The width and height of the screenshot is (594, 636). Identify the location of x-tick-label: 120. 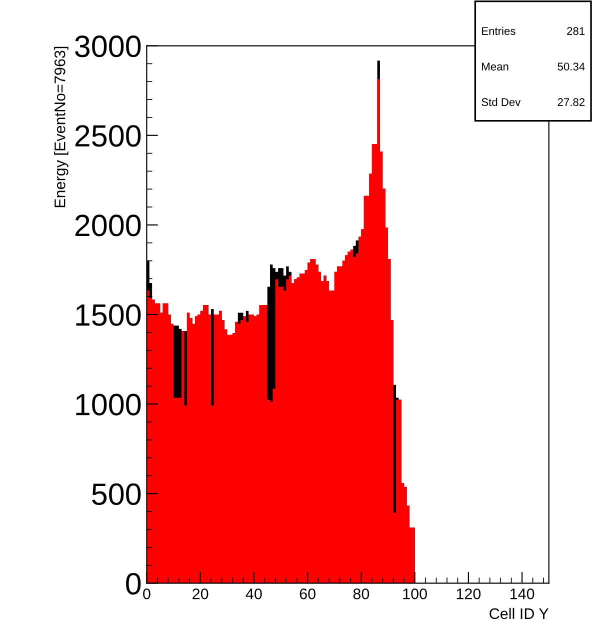
(468, 594).